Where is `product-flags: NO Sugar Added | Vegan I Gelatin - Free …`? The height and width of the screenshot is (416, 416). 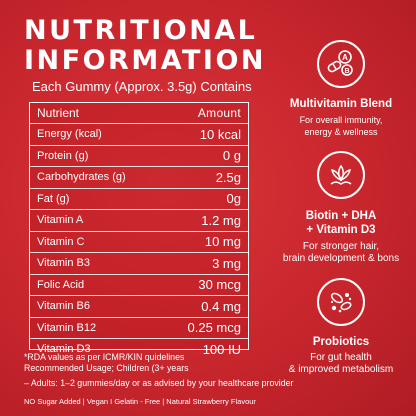
product-flags: NO Sugar Added | Vegan I Gelatin - Free … is located at coordinates (140, 401).